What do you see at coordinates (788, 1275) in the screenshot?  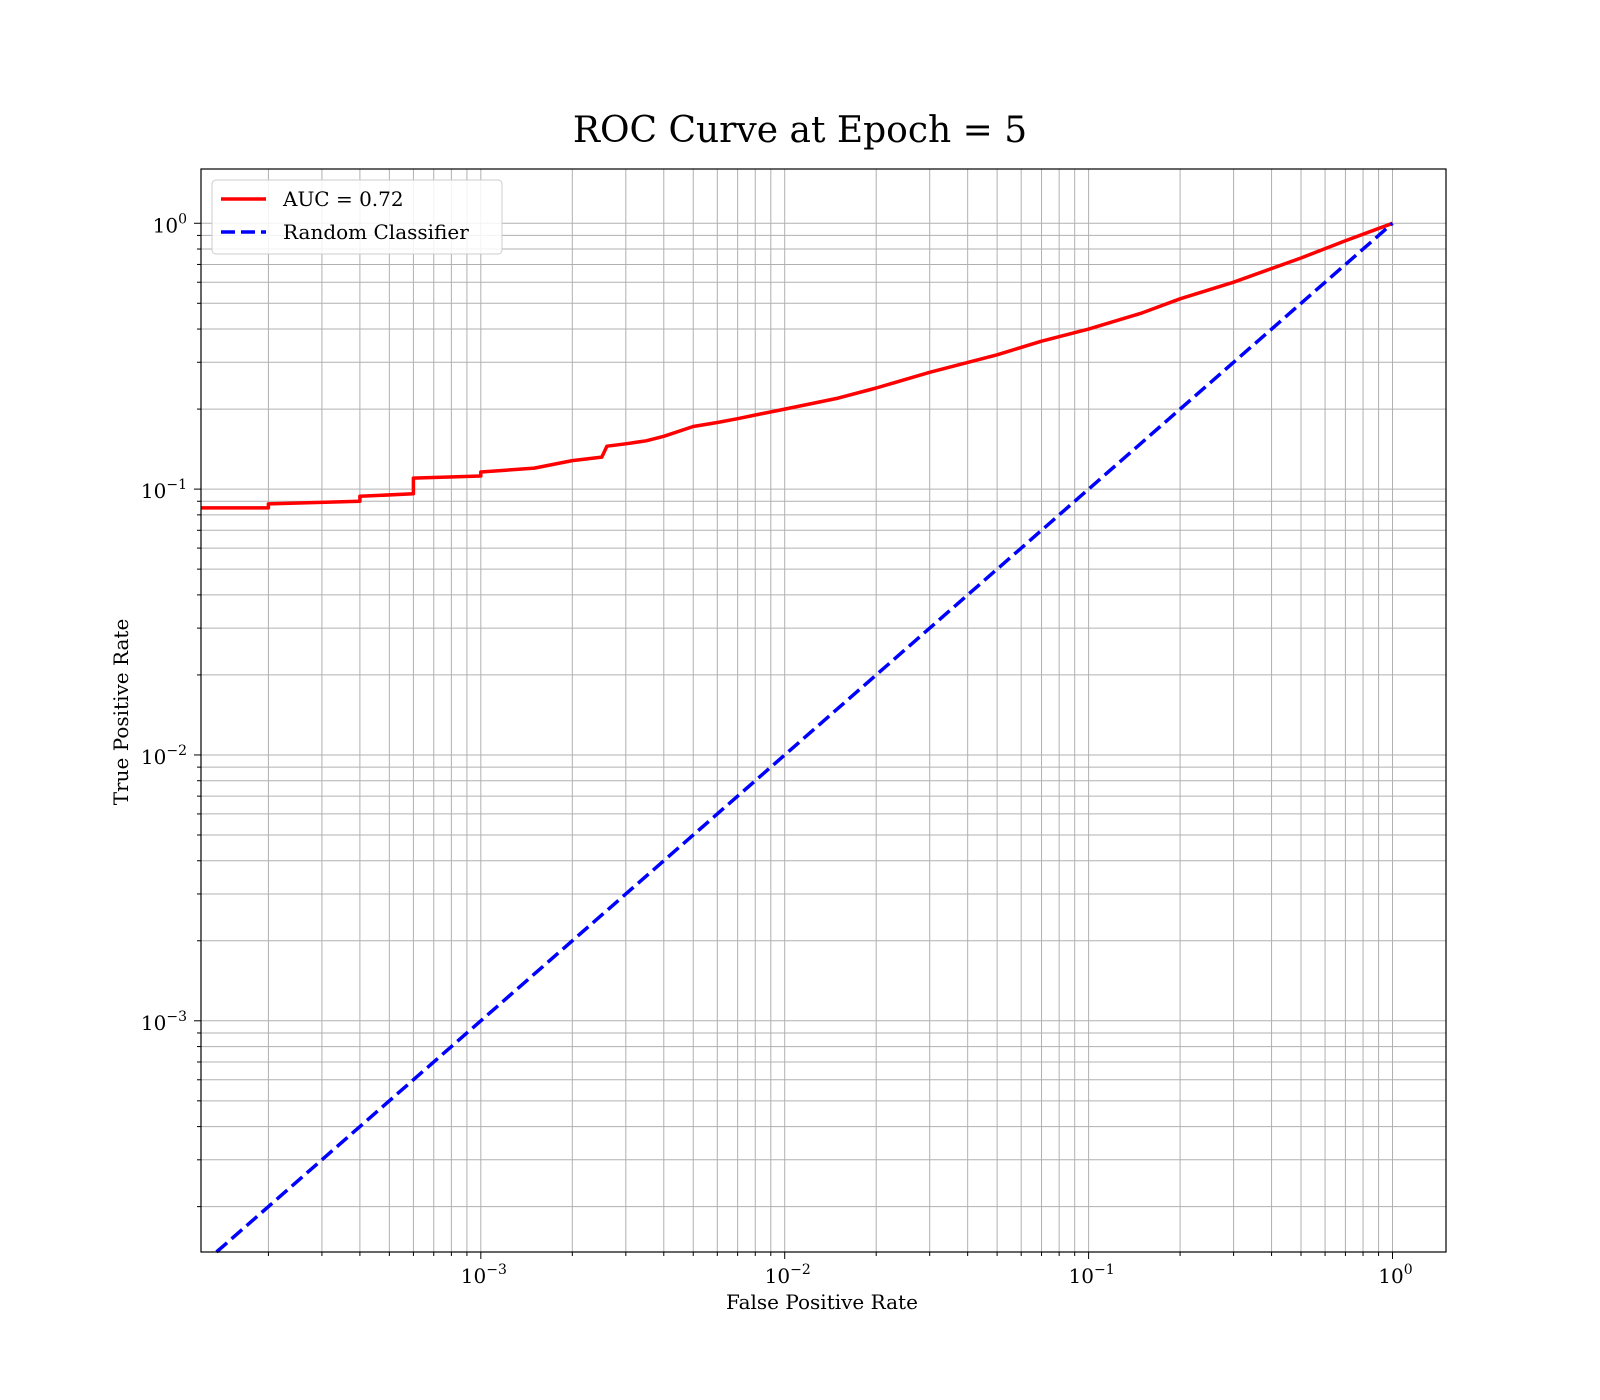 I see `x-tick-label: 10⁻²` at bounding box center [788, 1275].